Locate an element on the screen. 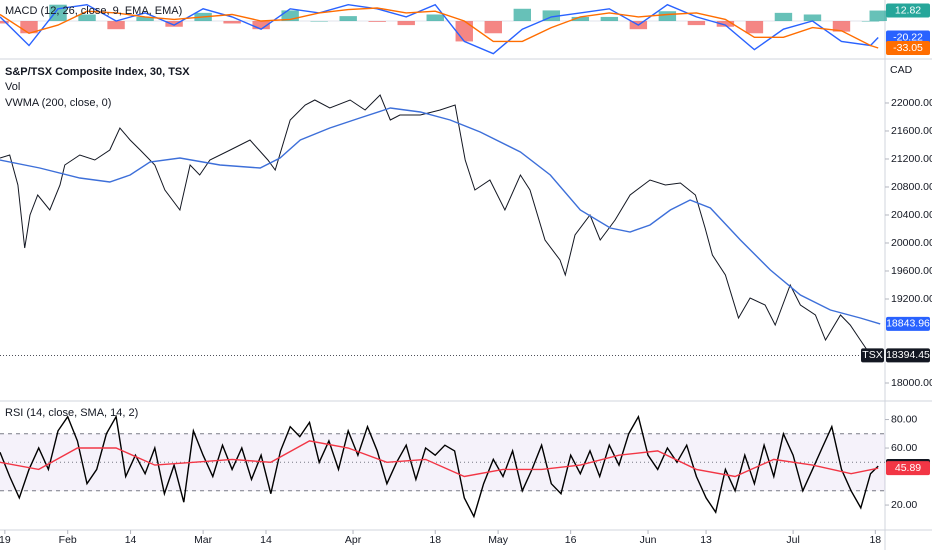  last-value-label: -33.05 is located at coordinates (908, 48).